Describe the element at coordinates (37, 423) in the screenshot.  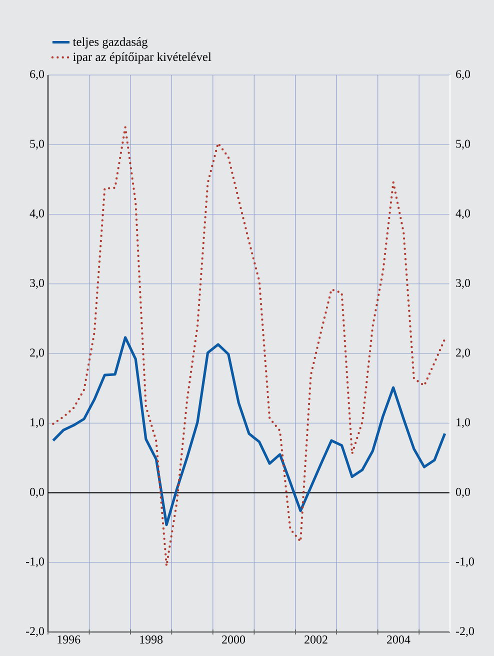
I see `y-tick-label: 1,0` at that location.